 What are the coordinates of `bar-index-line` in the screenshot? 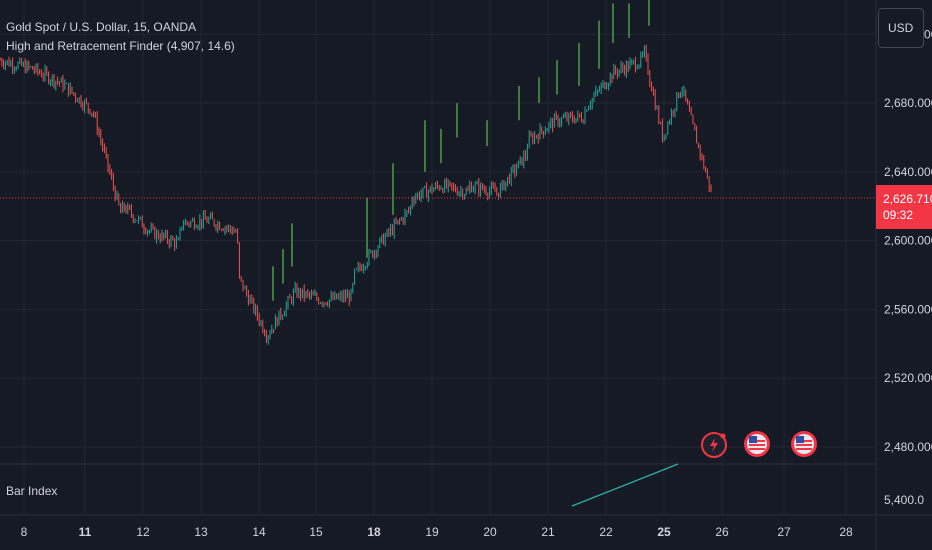 It's located at (625, 485).